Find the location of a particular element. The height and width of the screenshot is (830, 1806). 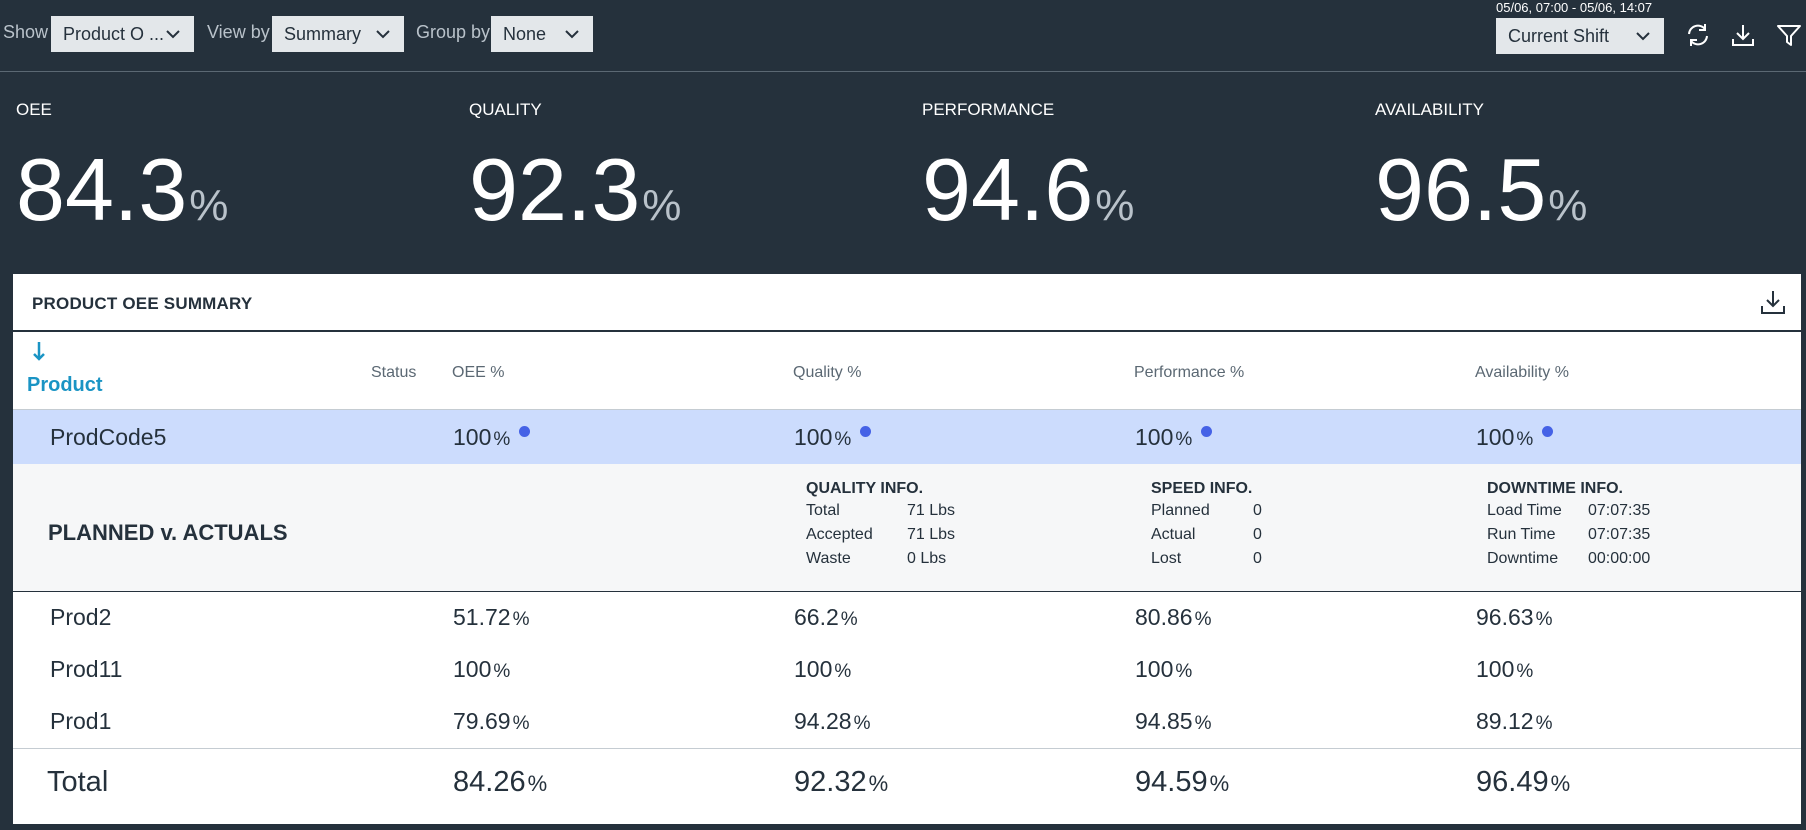

kpi-label: PERFORMANCE is located at coordinates (988, 109).